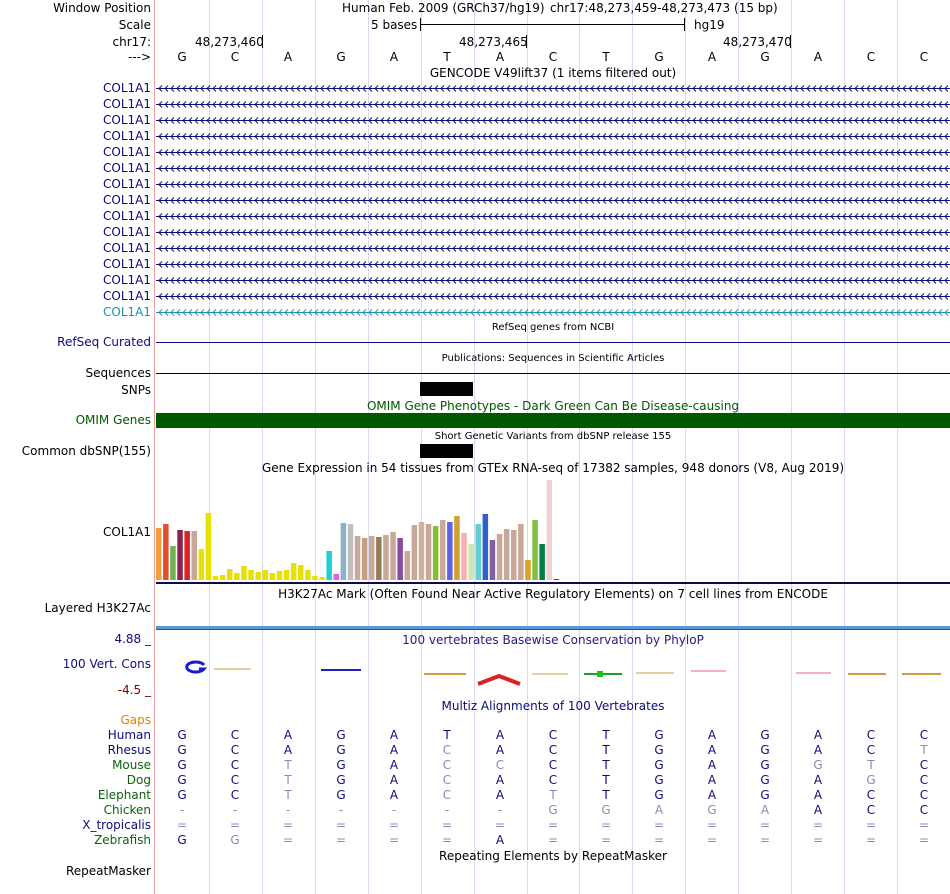  What do you see at coordinates (235, 57) in the screenshot?
I see `reference-base: C` at bounding box center [235, 57].